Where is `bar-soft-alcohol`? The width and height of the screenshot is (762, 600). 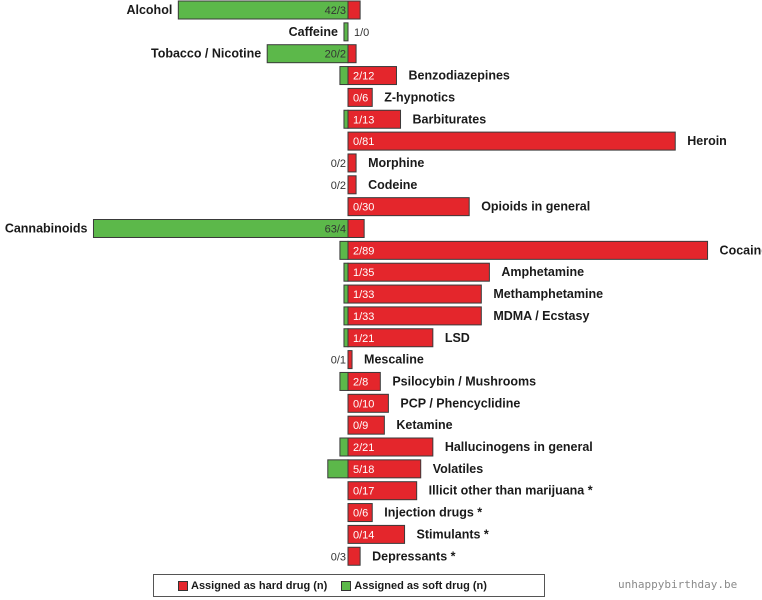 bar-soft-alcohol is located at coordinates (263, 10).